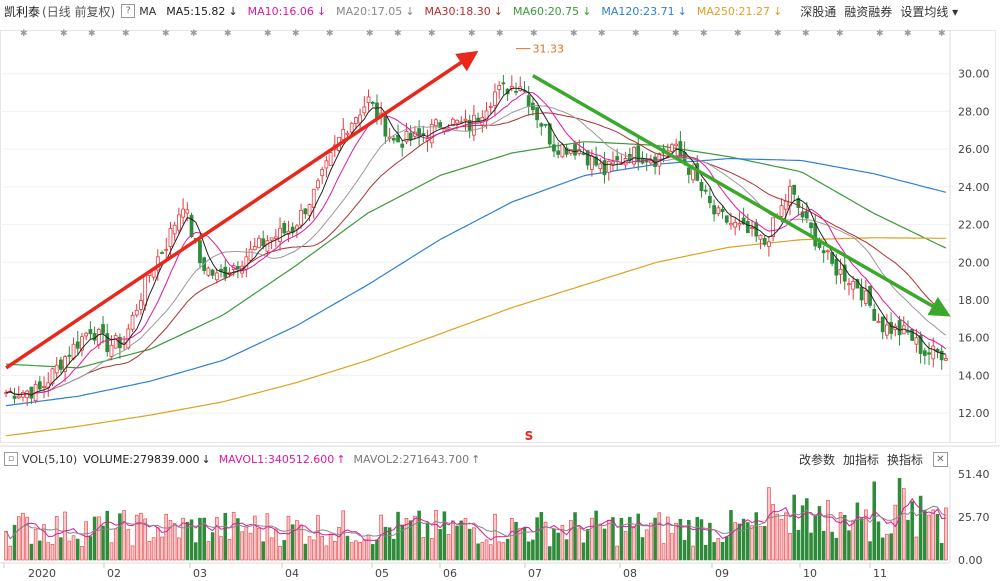 This screenshot has height=581, width=1000. Describe the element at coordinates (552, 11) in the screenshot. I see `ma-legend-item: MA60:20.75 ↓` at that location.